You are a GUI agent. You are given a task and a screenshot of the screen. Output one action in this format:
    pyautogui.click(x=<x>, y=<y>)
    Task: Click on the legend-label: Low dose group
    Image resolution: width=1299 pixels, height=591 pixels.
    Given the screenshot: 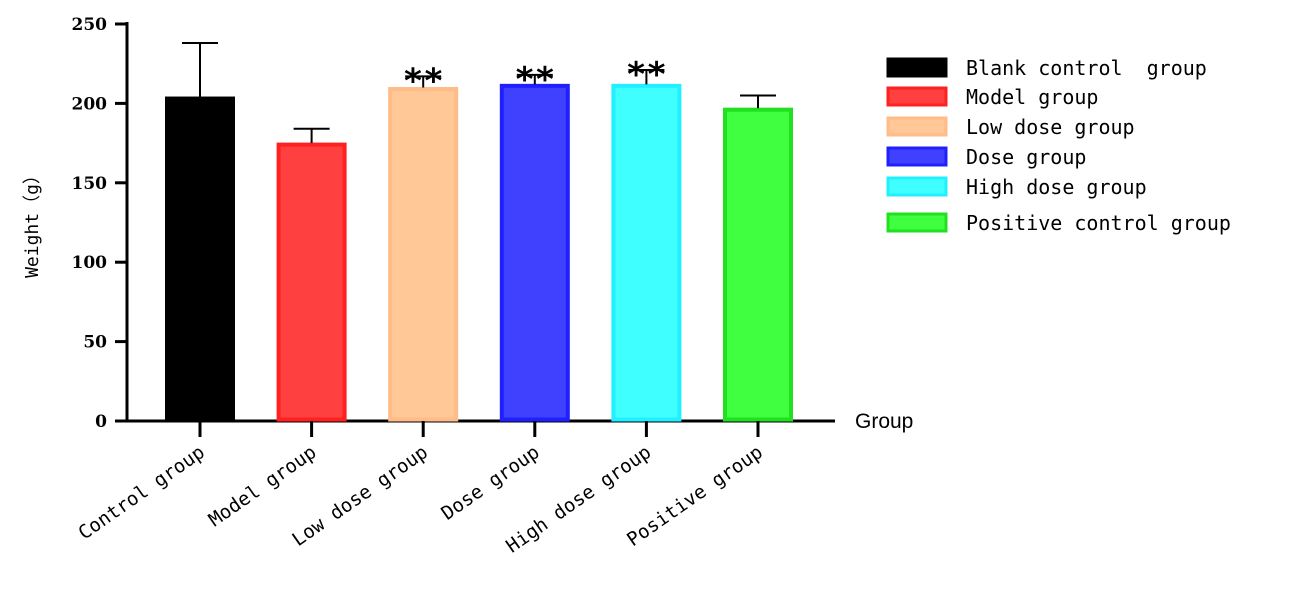 What is the action you would take?
    pyautogui.click(x=1050, y=127)
    